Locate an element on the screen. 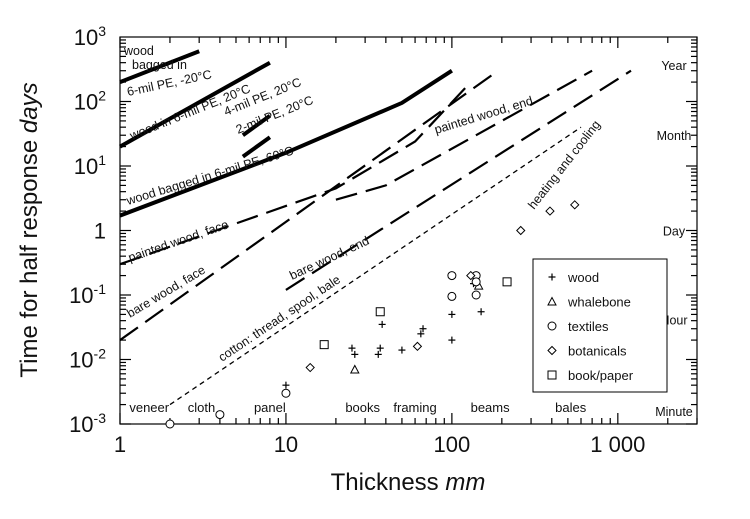  x-axis-unit: mm is located at coordinates (465, 482).